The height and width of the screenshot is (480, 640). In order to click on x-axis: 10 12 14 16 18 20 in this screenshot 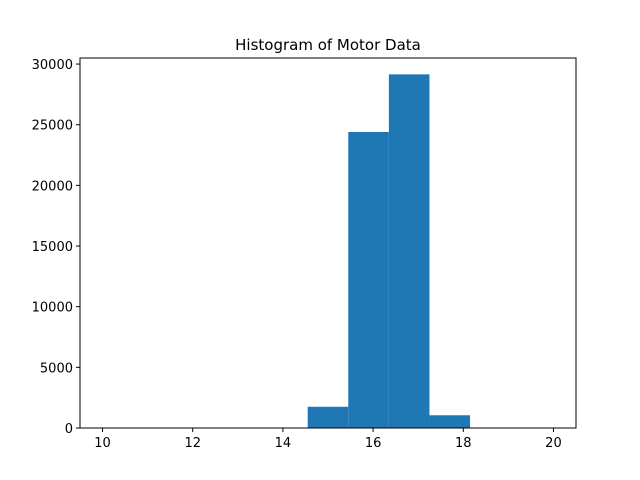, I will do `click(328, 439)`.